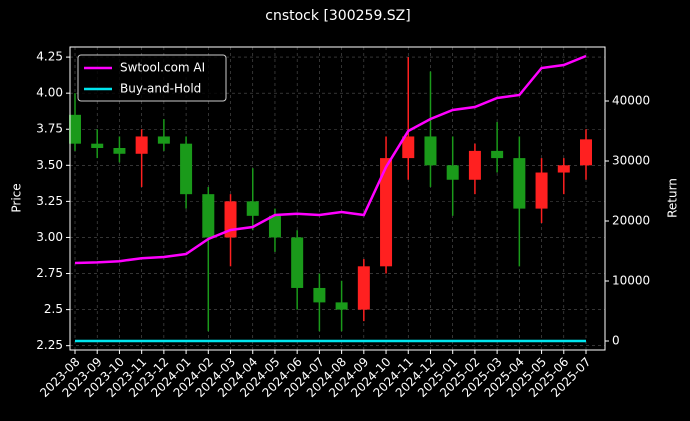 The height and width of the screenshot is (421, 690). What do you see at coordinates (49, 237) in the screenshot?
I see `y-tick-label: 3.00` at bounding box center [49, 237].